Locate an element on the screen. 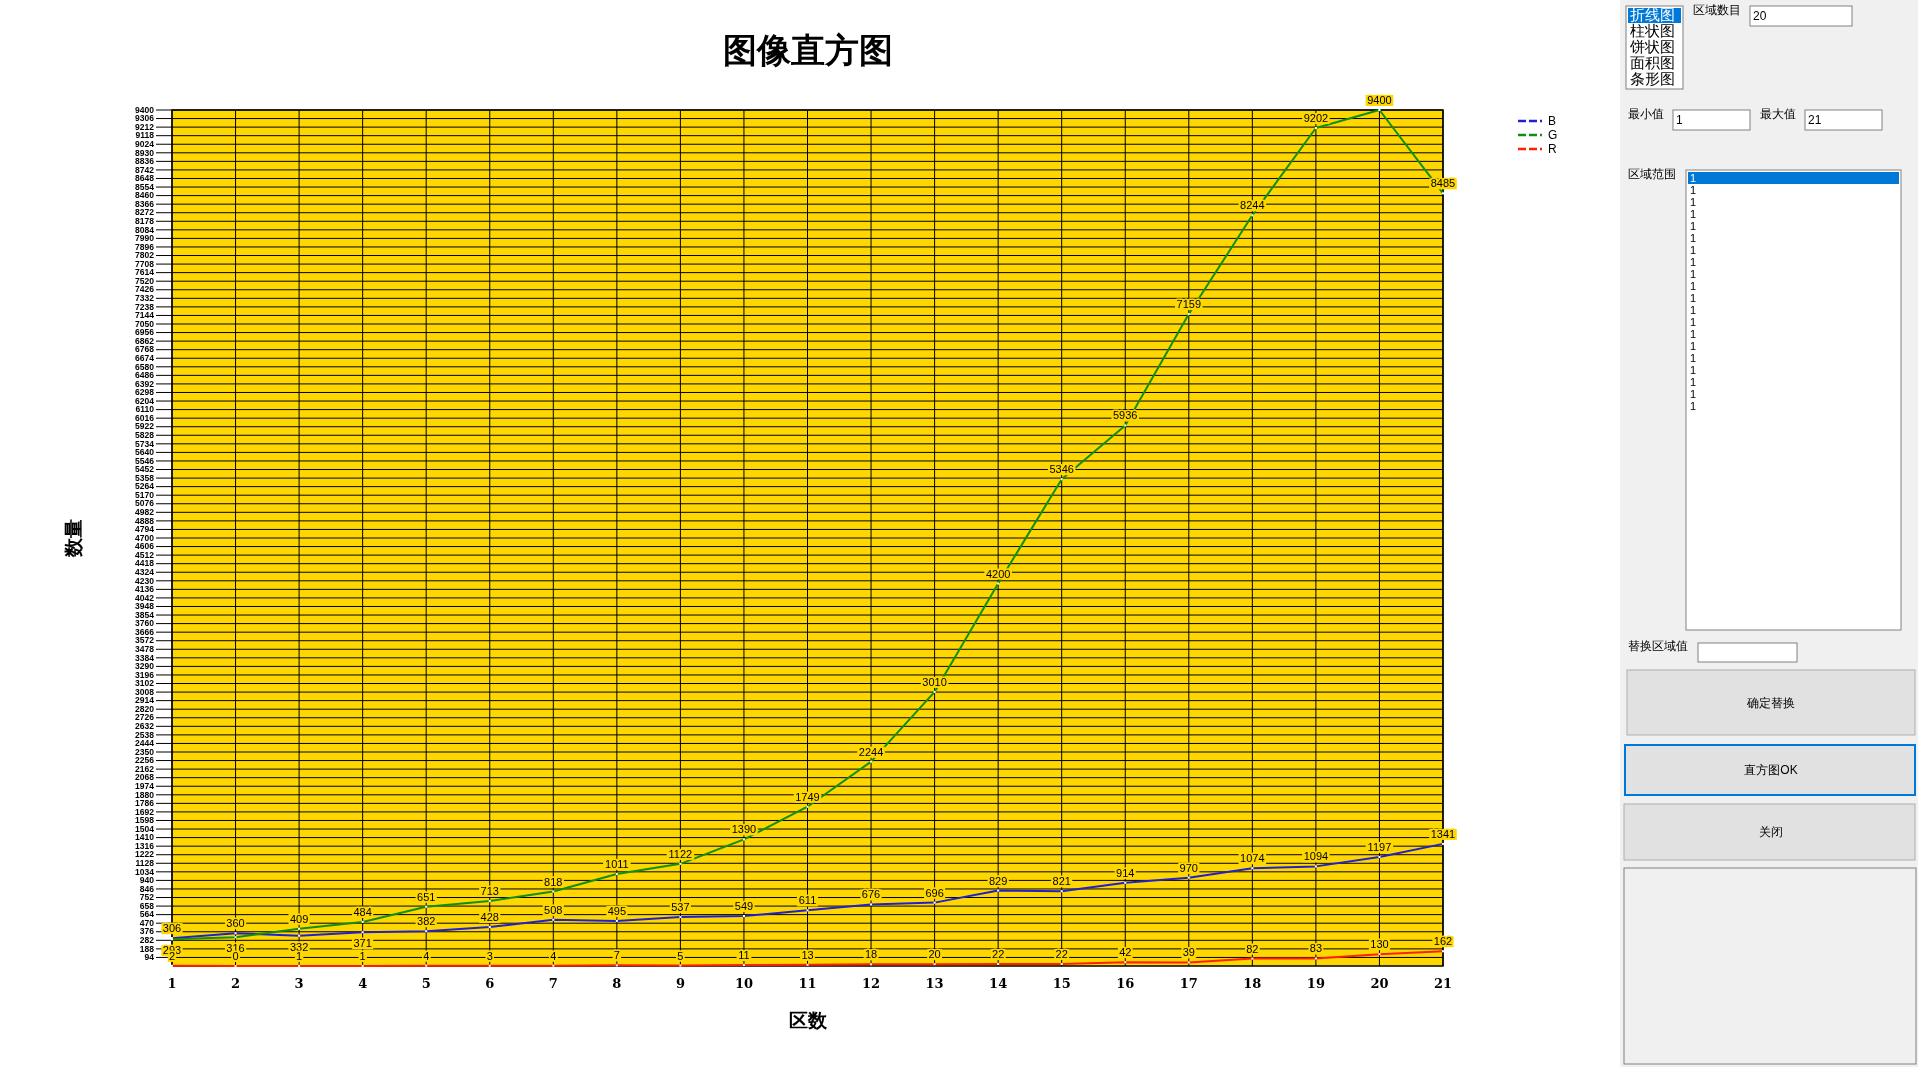  data-label: 5936 is located at coordinates (1125, 415).